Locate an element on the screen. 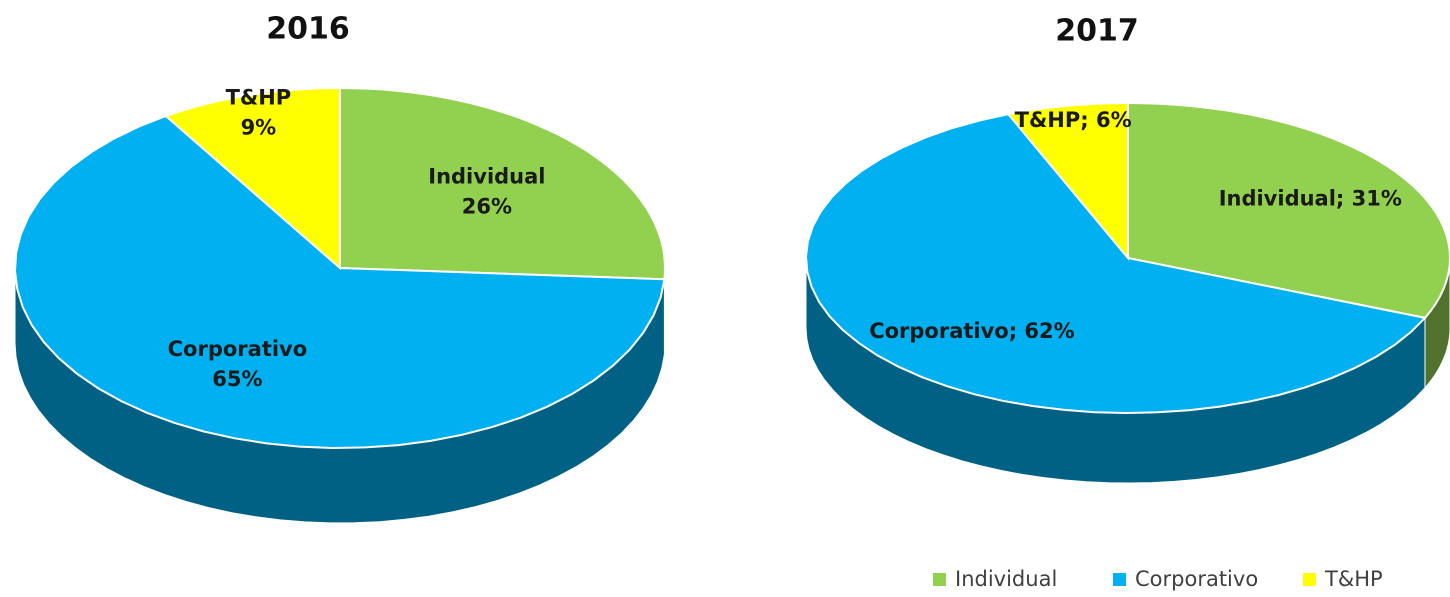 This screenshot has width=1450, height=597. legend-label: T&HP is located at coordinates (1353, 579).